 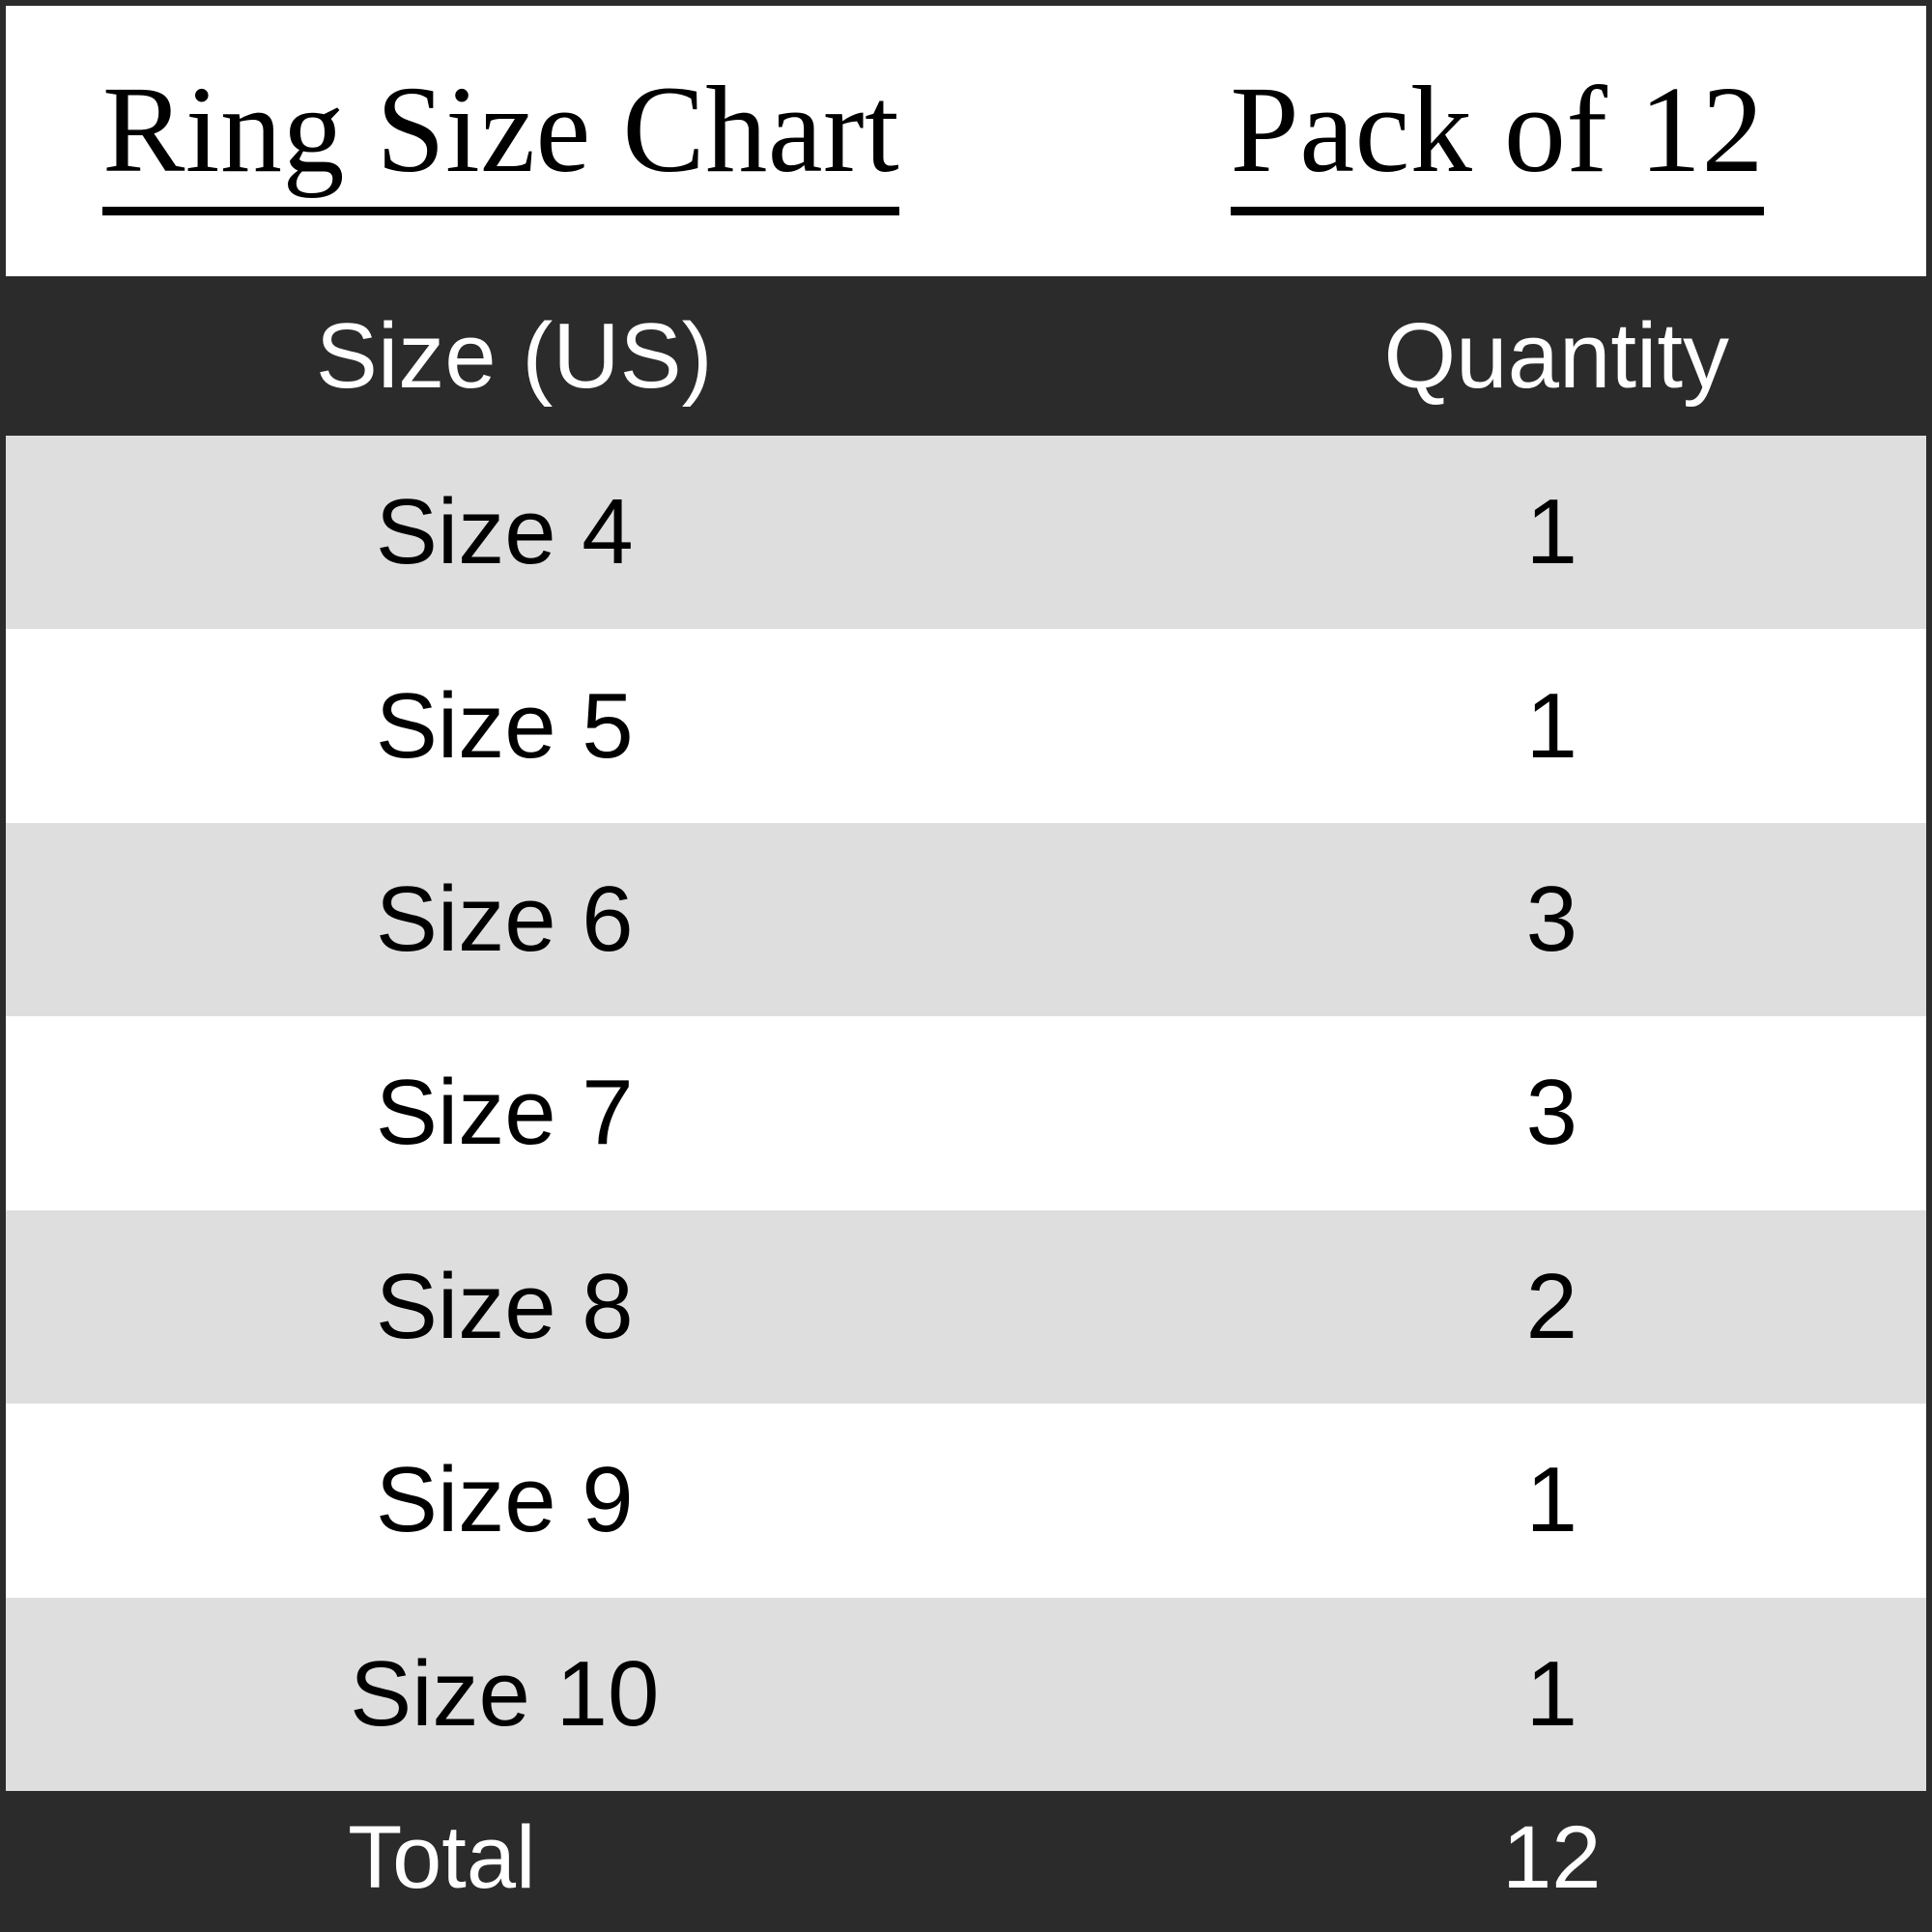 I want to click on column-header-size: Size (US), so click(x=514, y=355).